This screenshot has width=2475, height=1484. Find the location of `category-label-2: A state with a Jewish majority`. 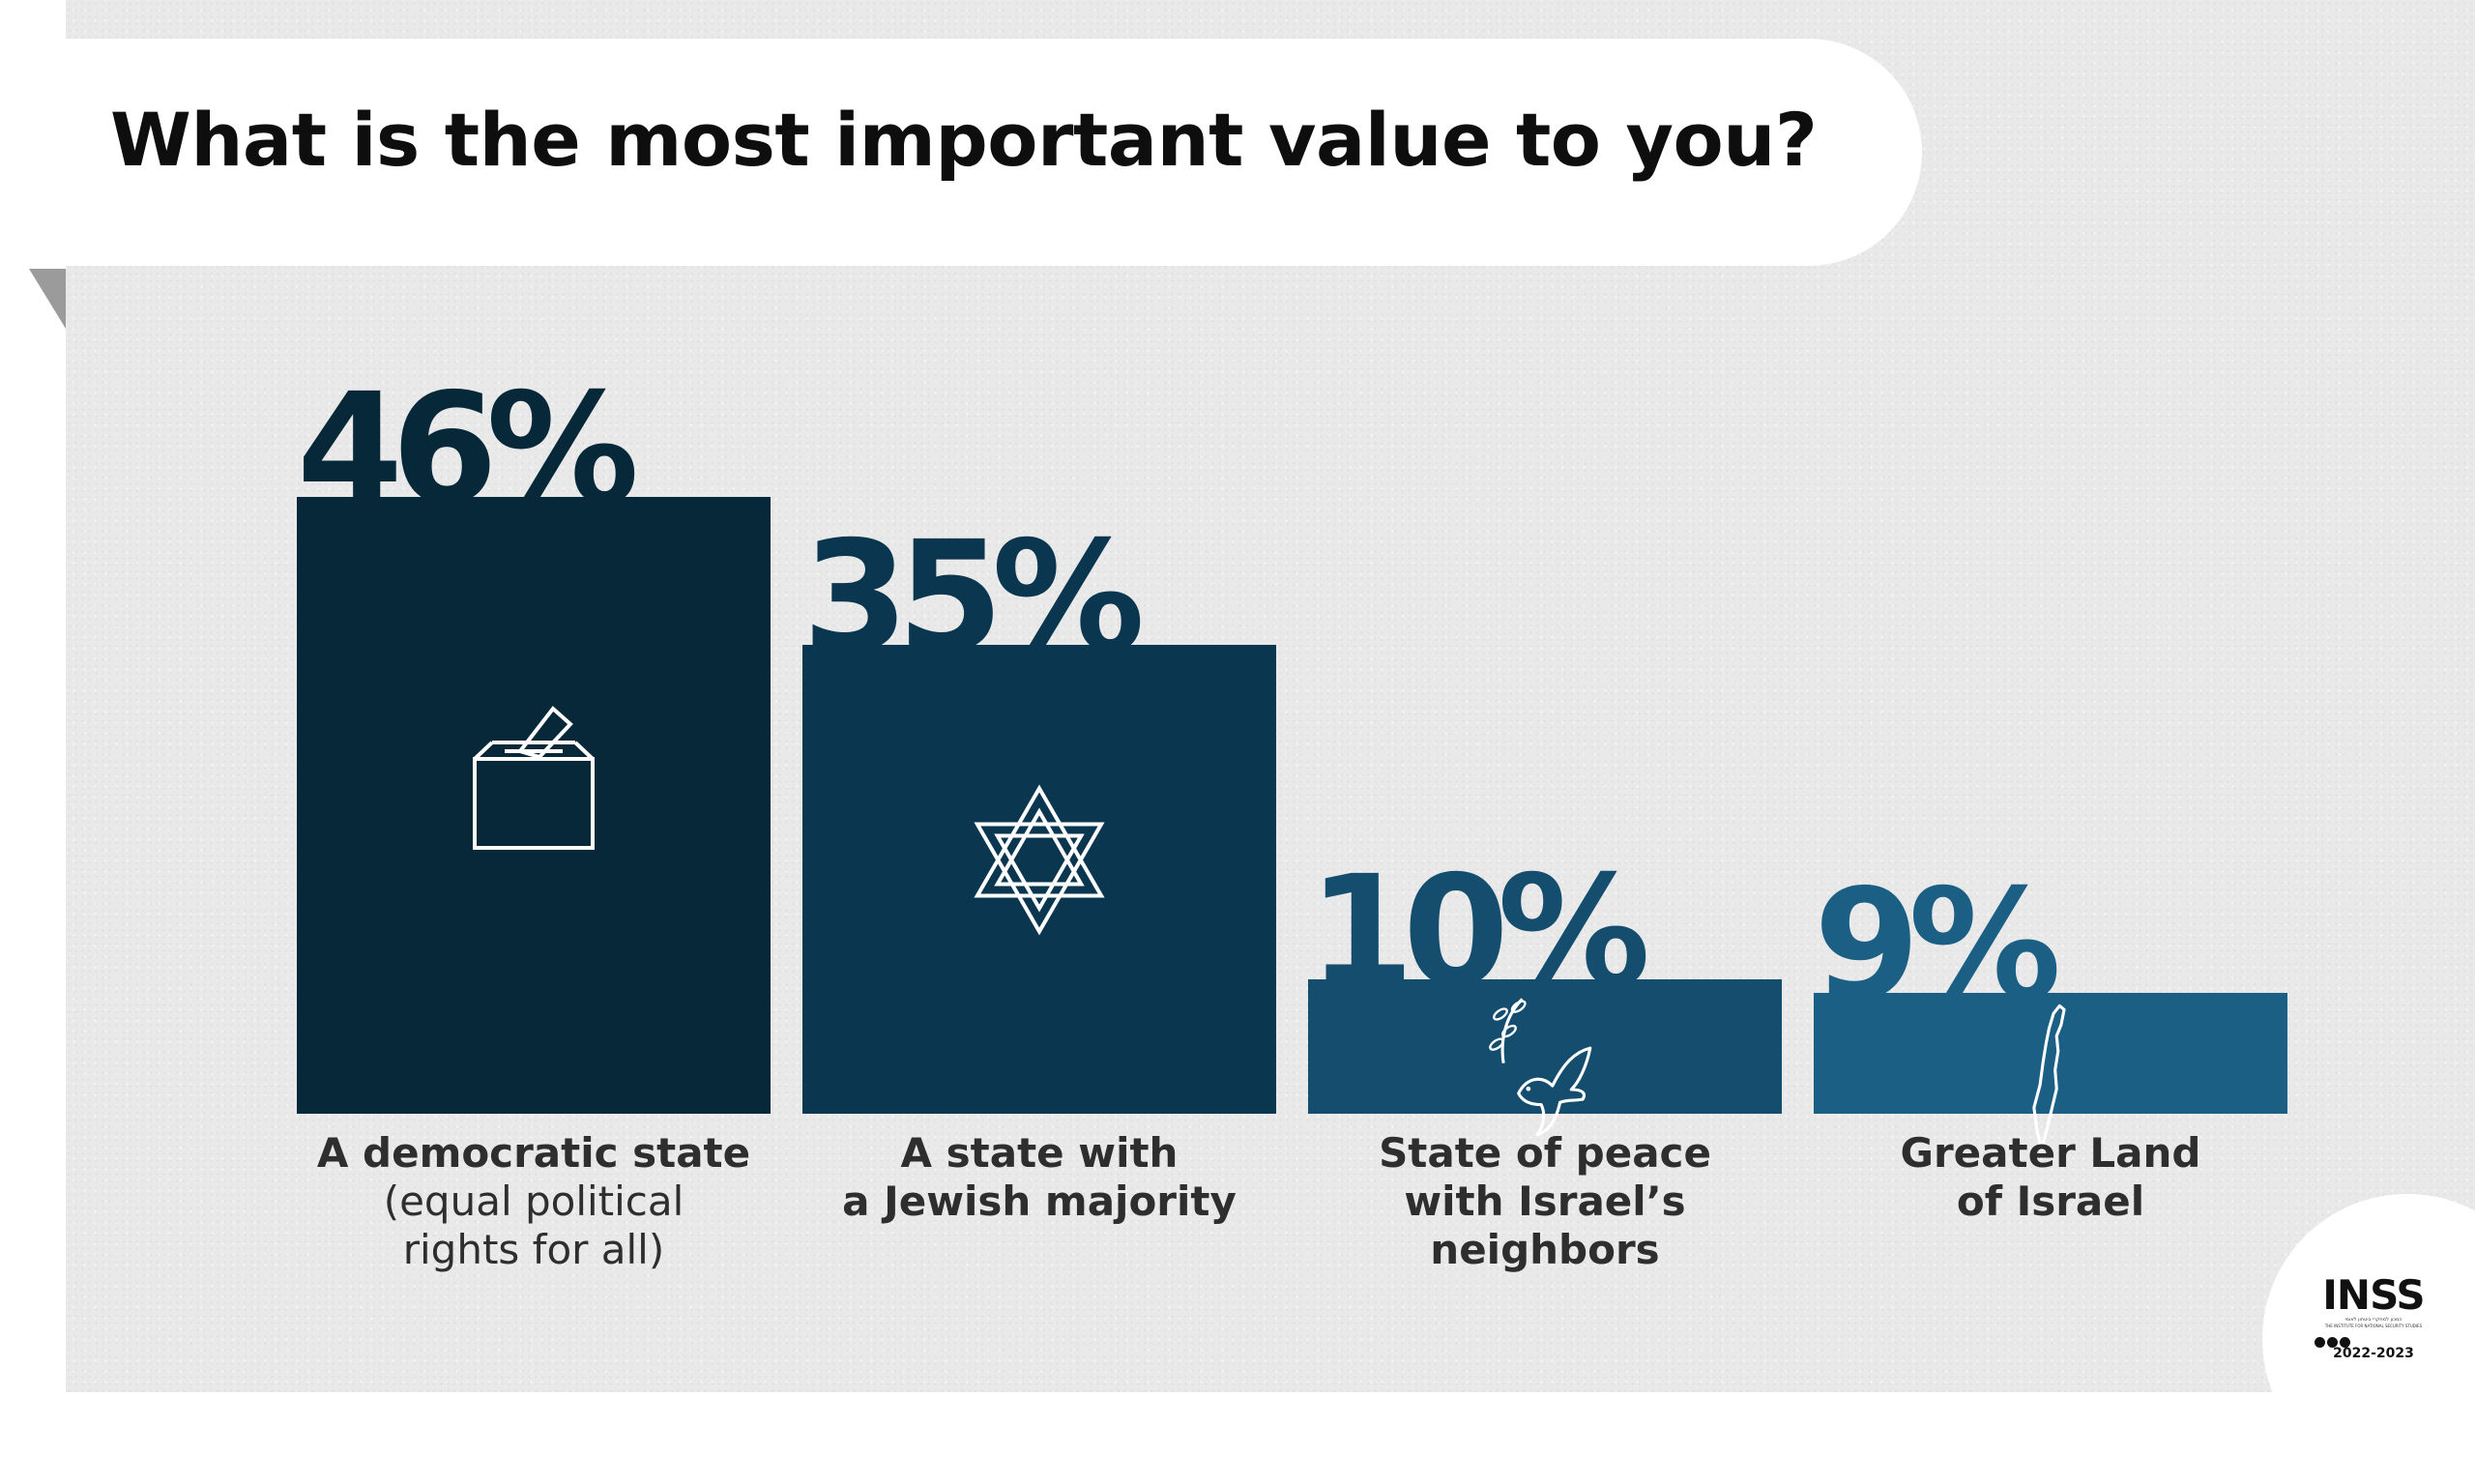

category-label-2: A state with a Jewish majority is located at coordinates (1039, 1177).